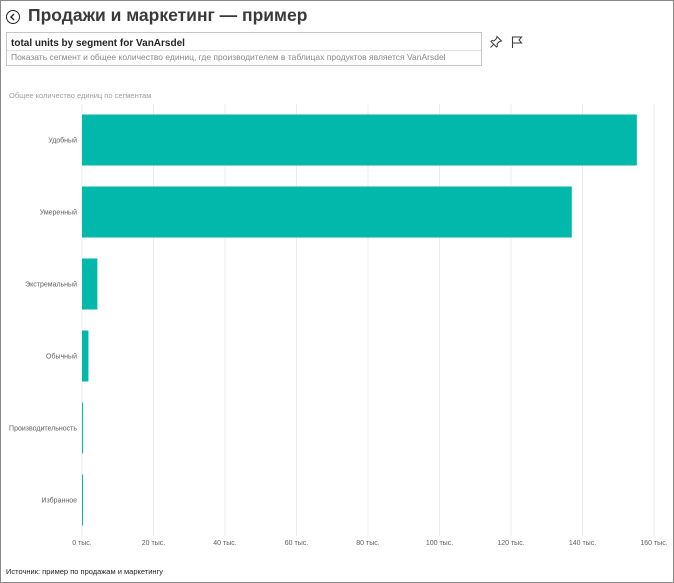 The image size is (674, 583). What do you see at coordinates (517, 41) in the screenshot?
I see `flag-icon` at bounding box center [517, 41].